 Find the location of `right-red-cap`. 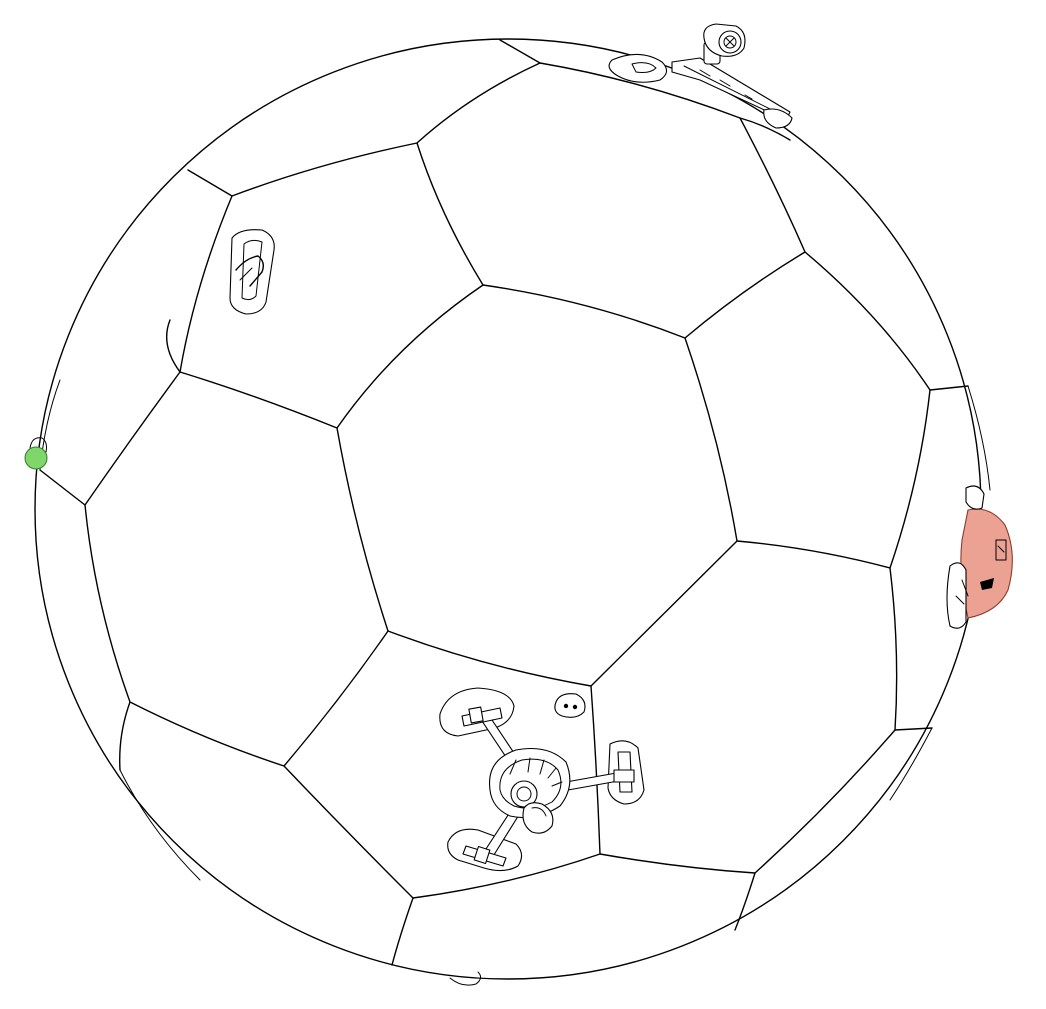

right-red-cap is located at coordinates (979, 557).